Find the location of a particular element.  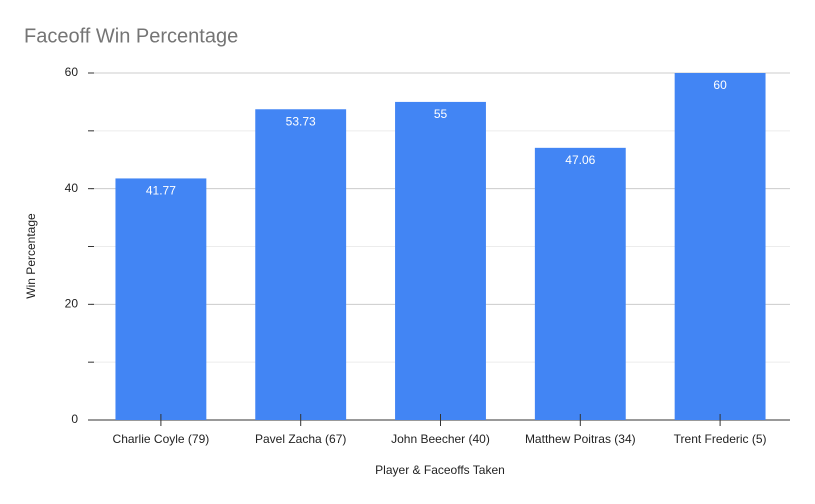

x-tick-label: Trent Frederic (5) is located at coordinates (720, 439).